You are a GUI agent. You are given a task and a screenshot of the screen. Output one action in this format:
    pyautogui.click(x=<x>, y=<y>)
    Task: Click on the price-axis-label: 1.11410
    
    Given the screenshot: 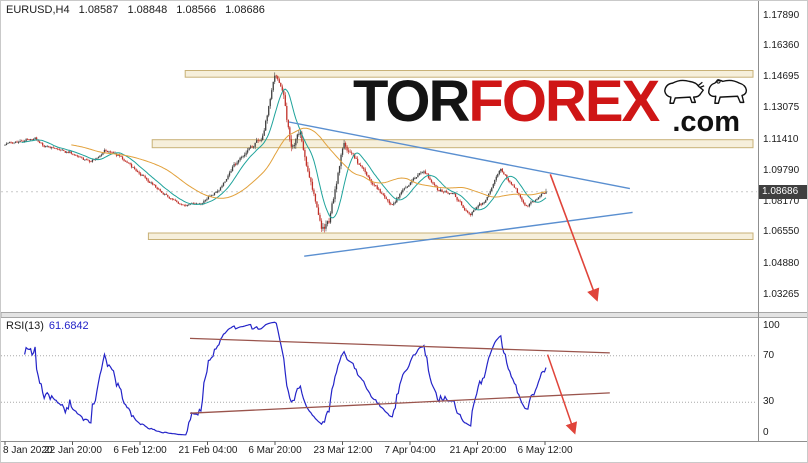 What is the action you would take?
    pyautogui.click(x=781, y=139)
    